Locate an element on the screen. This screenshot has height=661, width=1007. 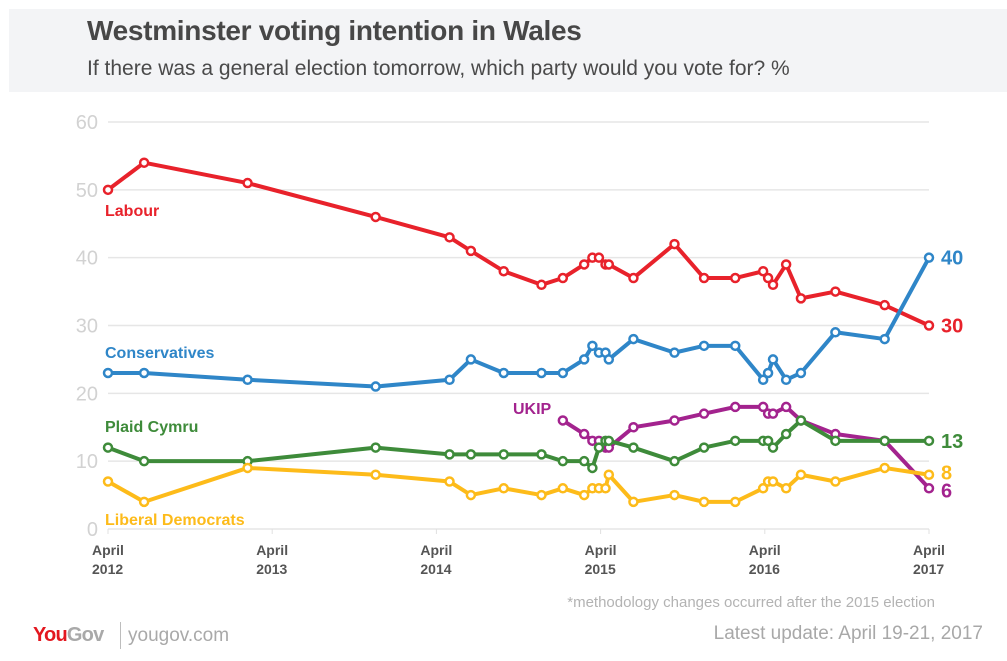
series-label: Liberal Democrats is located at coordinates (175, 520).